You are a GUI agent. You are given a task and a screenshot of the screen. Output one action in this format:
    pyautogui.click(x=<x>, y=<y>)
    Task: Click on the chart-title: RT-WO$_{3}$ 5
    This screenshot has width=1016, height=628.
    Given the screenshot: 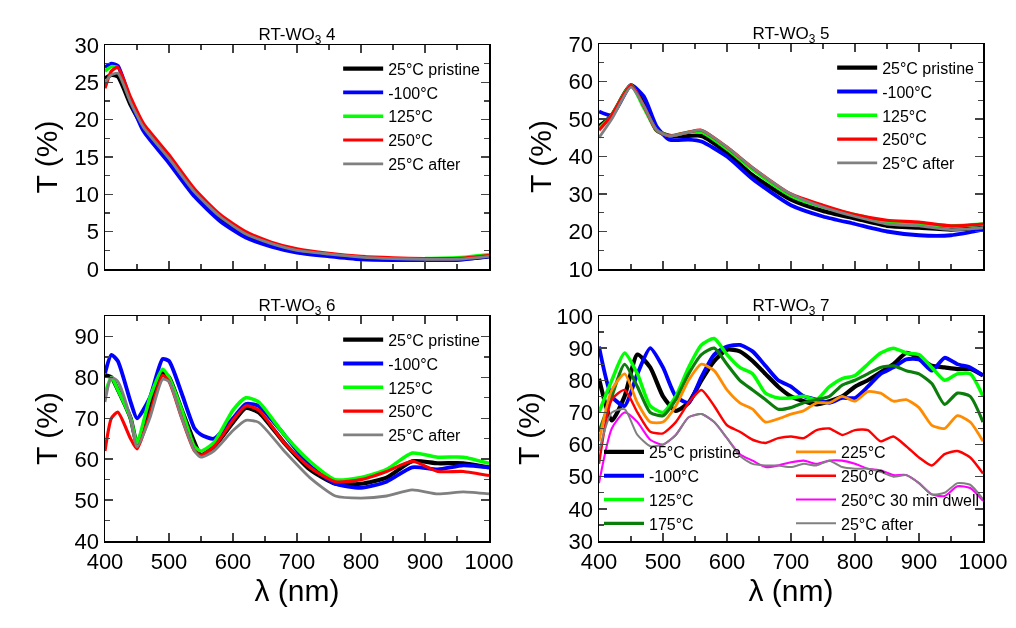 What is the action you would take?
    pyautogui.click(x=791, y=35)
    